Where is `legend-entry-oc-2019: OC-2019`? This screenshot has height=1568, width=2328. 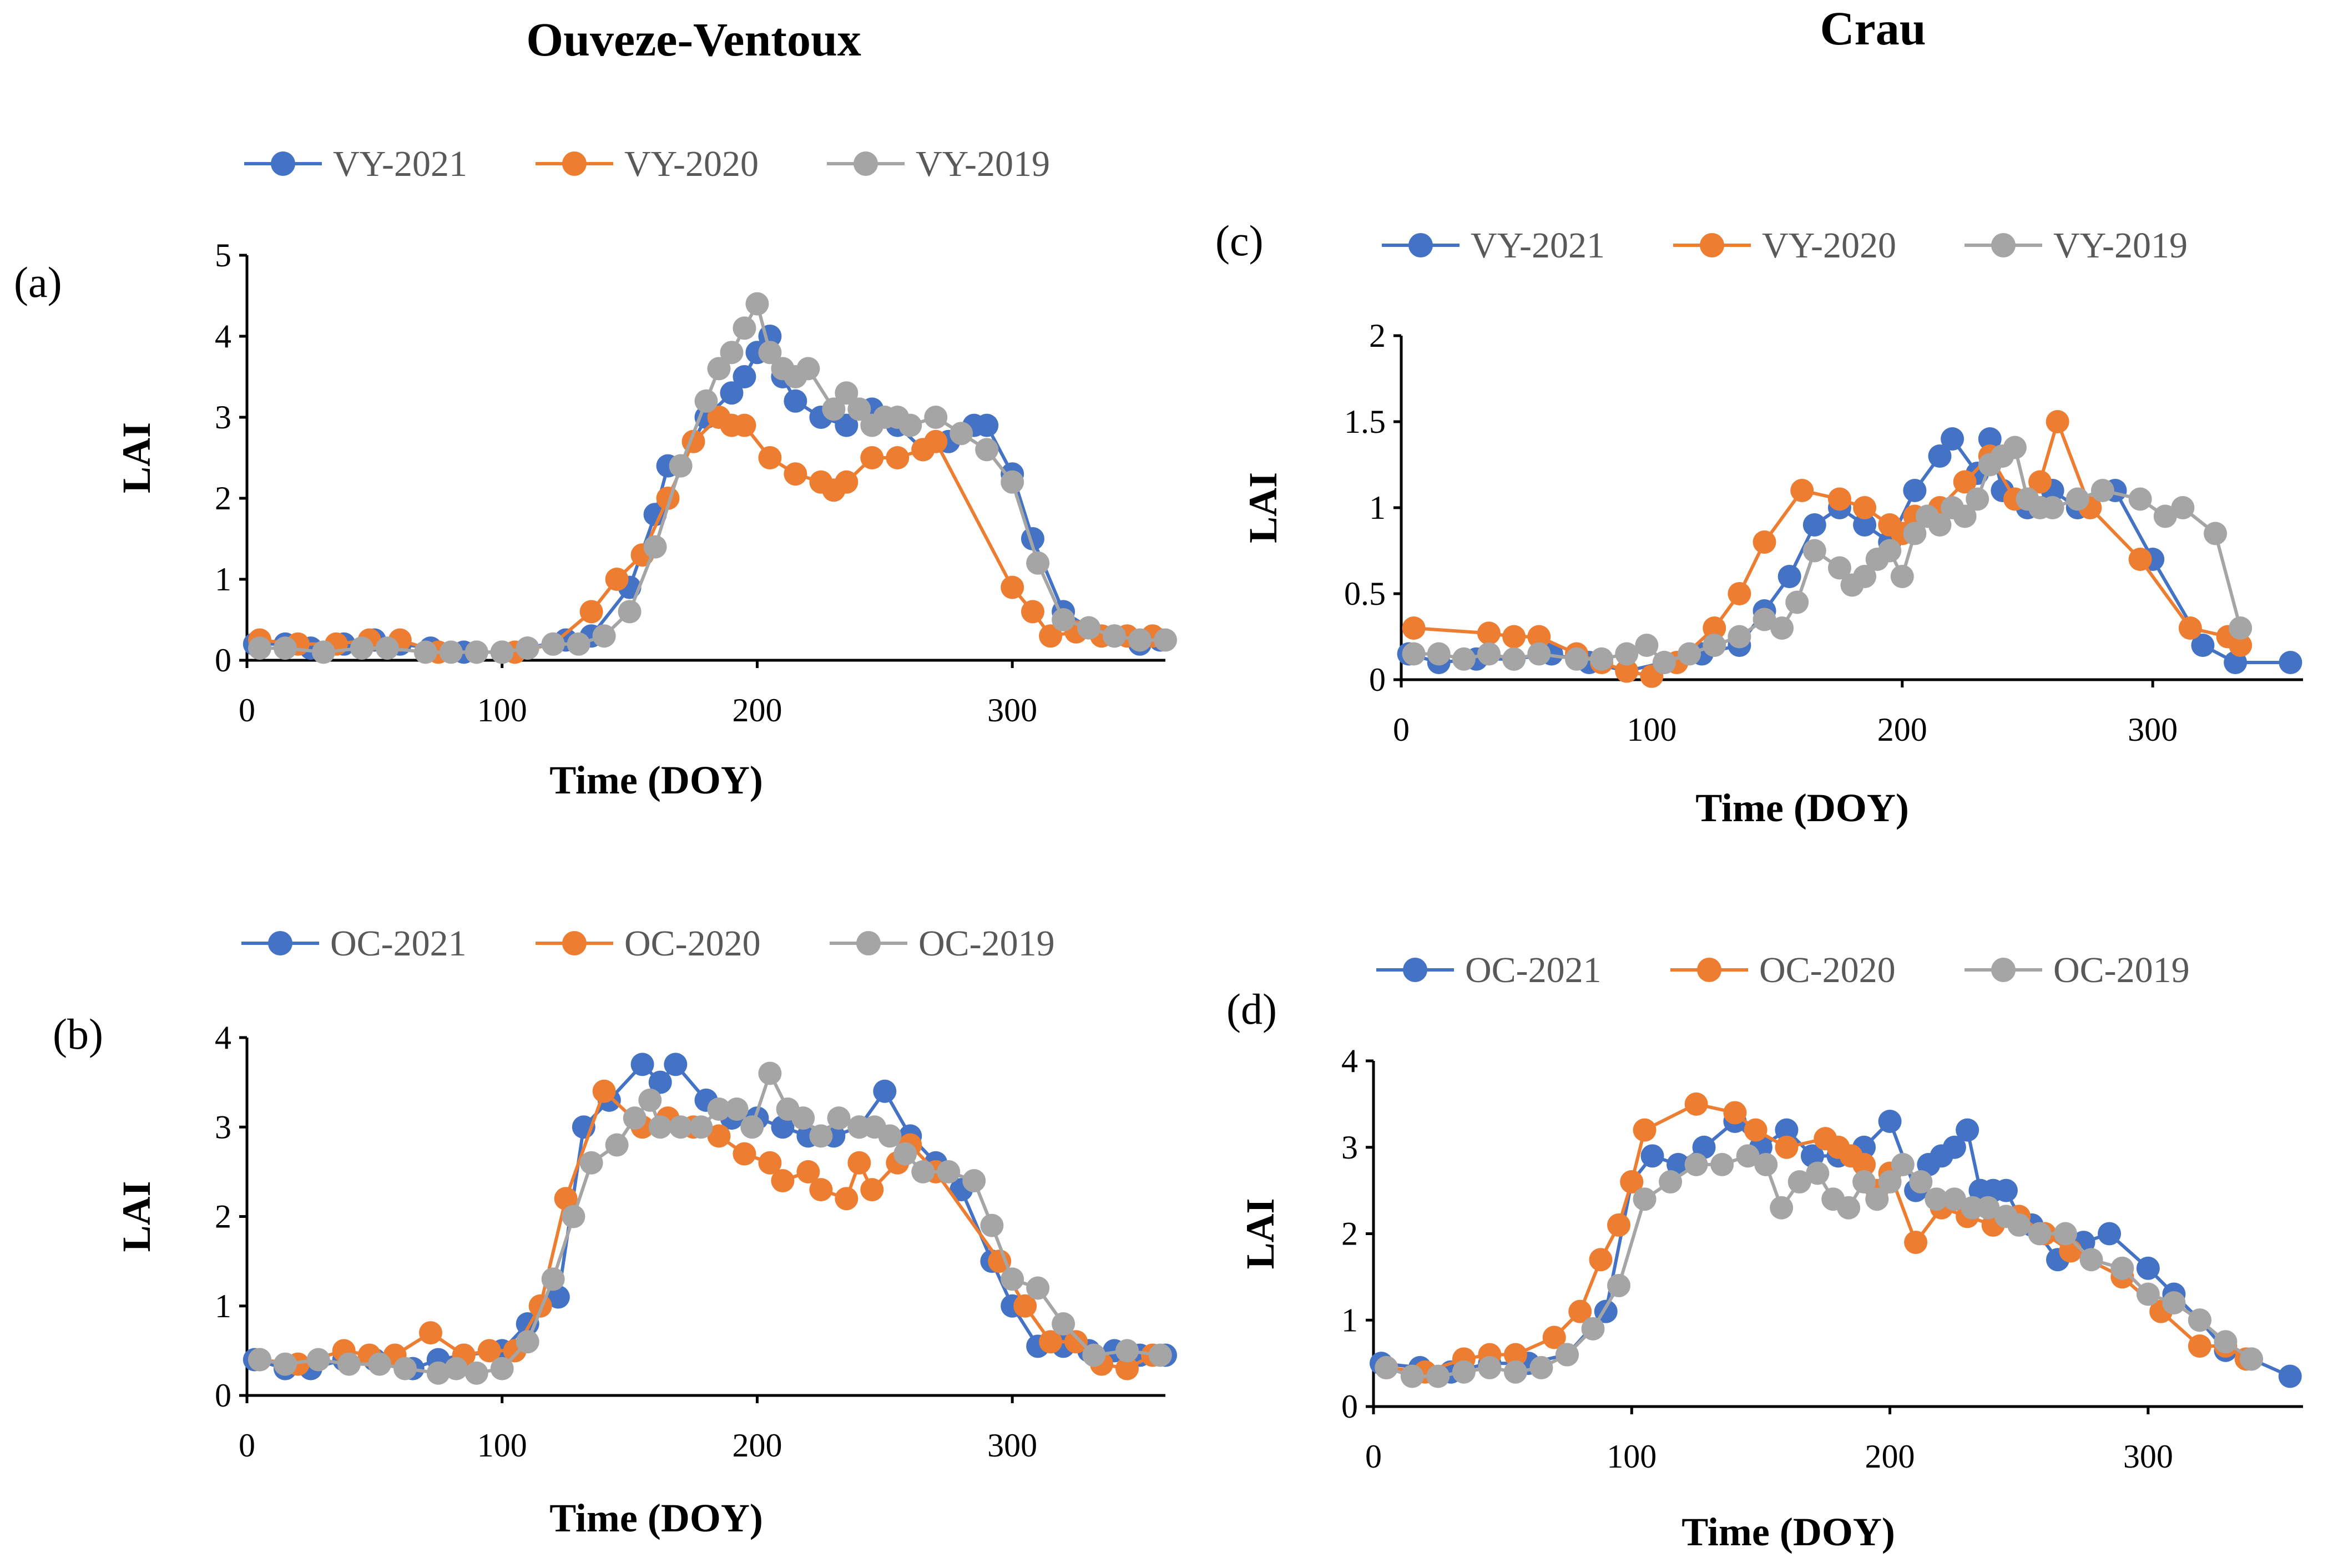
legend-entry-oc-2019: OC-2019 is located at coordinates (2077, 970).